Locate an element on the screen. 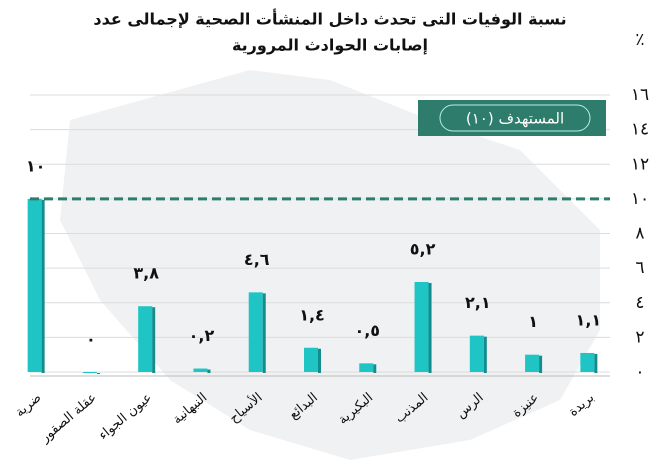  target-box-inner is located at coordinates (515, 118).